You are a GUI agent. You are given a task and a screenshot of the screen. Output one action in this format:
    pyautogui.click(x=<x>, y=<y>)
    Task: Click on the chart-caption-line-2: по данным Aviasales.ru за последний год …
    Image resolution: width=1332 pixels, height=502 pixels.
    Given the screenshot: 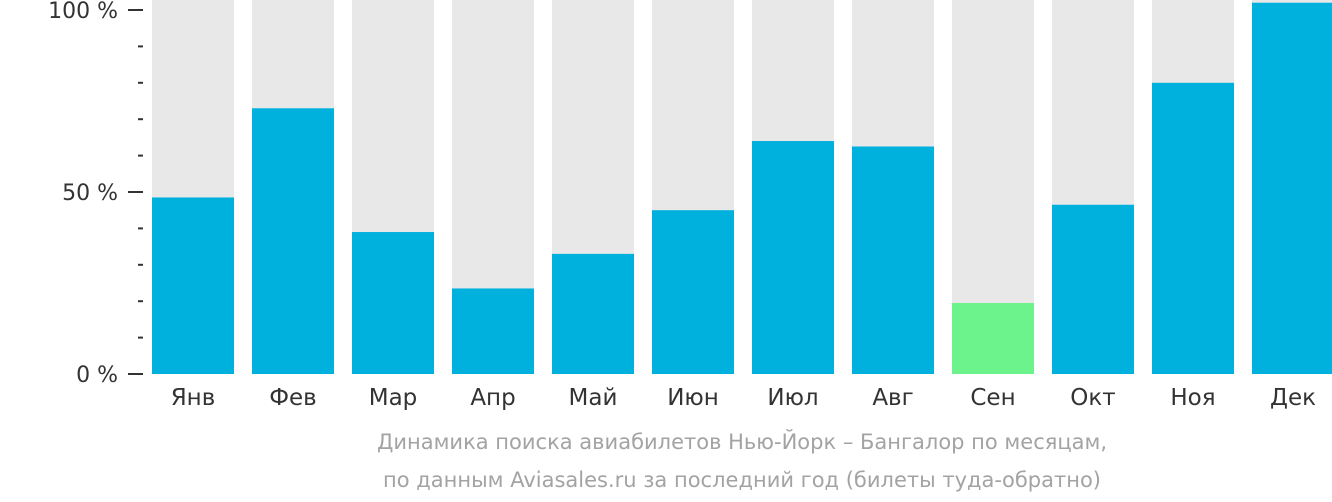 What is the action you would take?
    pyautogui.click(x=742, y=480)
    